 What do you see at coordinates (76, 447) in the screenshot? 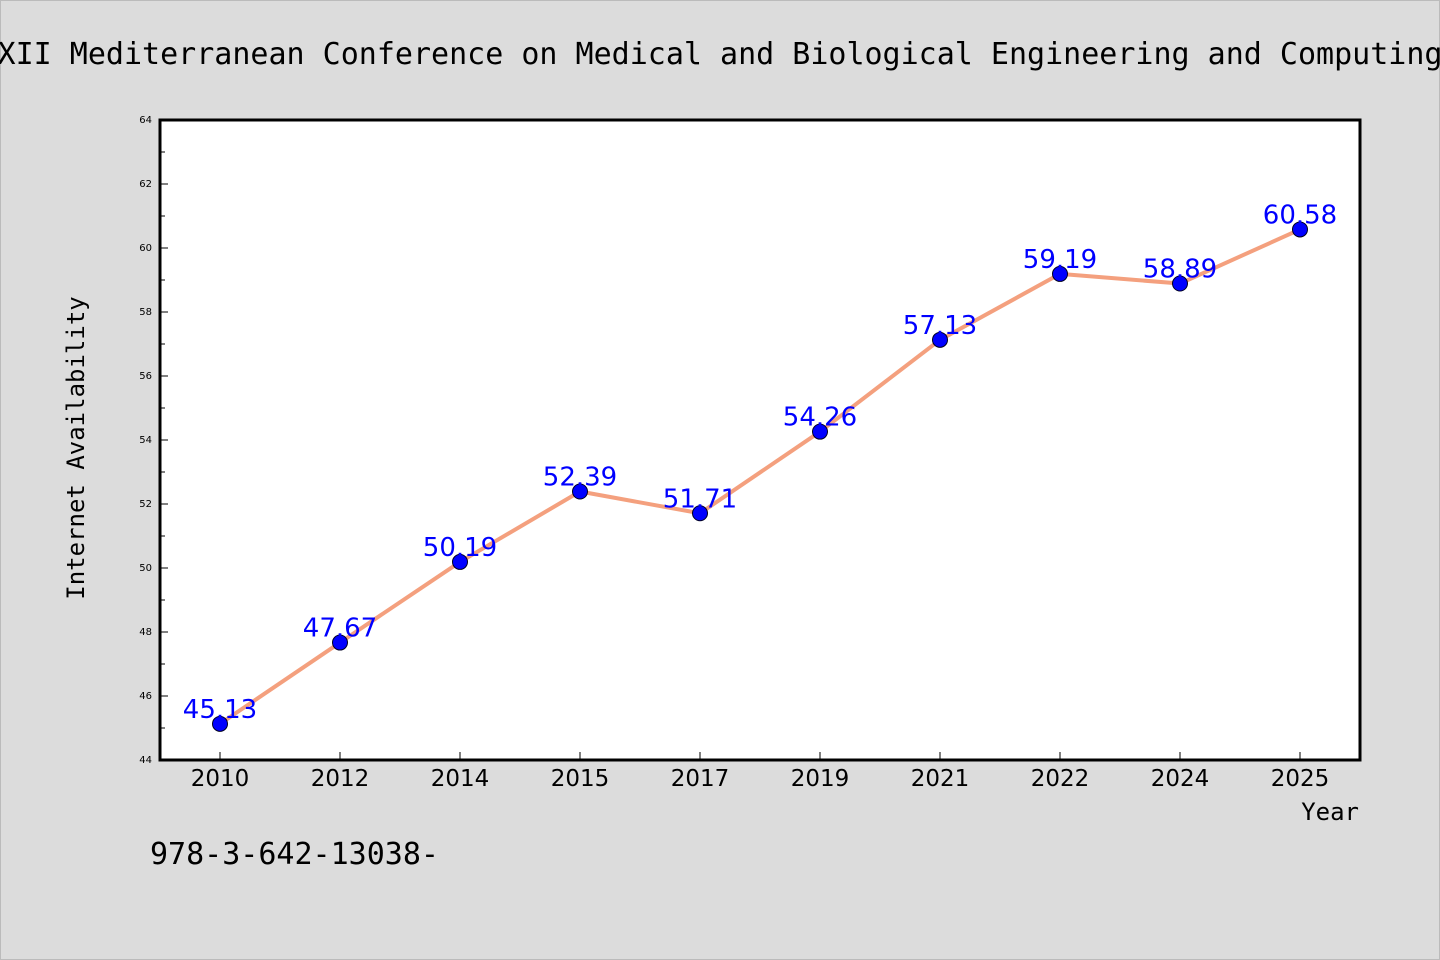
I see `y-axis-title: Internet Availability` at bounding box center [76, 447].